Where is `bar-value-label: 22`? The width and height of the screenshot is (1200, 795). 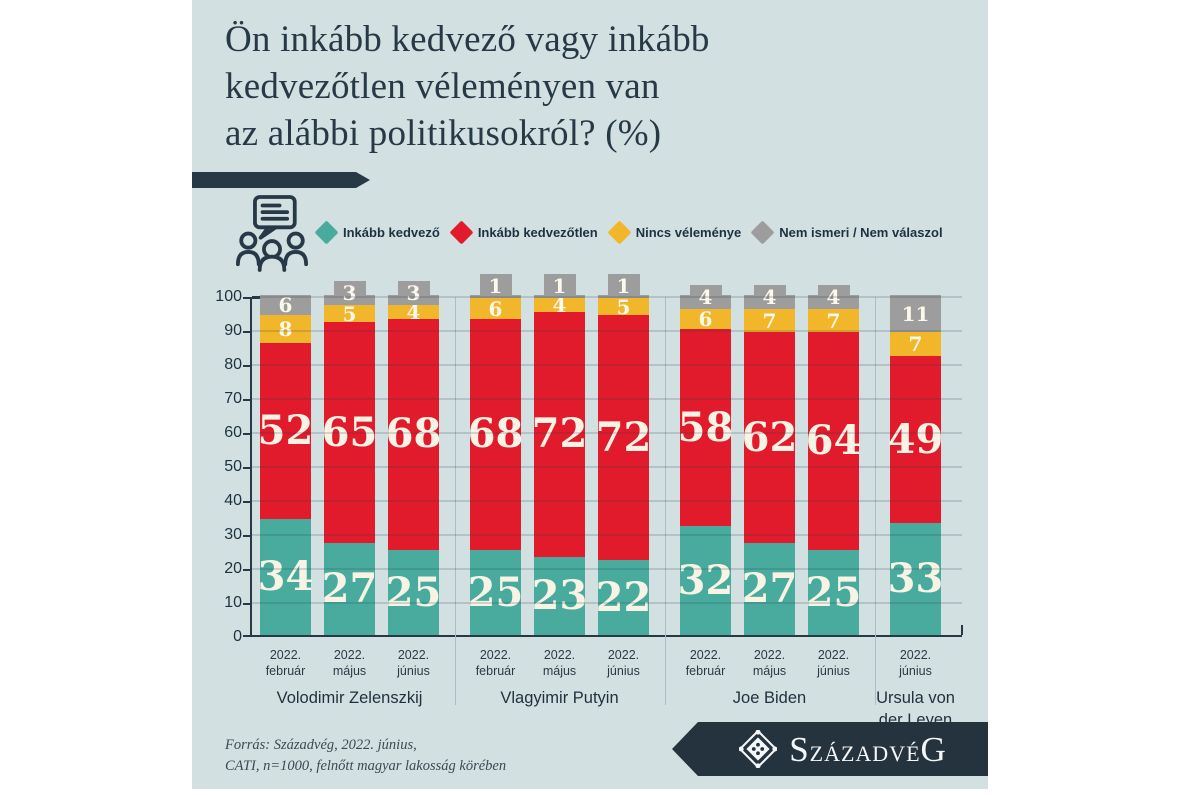
bar-value-label: 22 is located at coordinates (623, 597).